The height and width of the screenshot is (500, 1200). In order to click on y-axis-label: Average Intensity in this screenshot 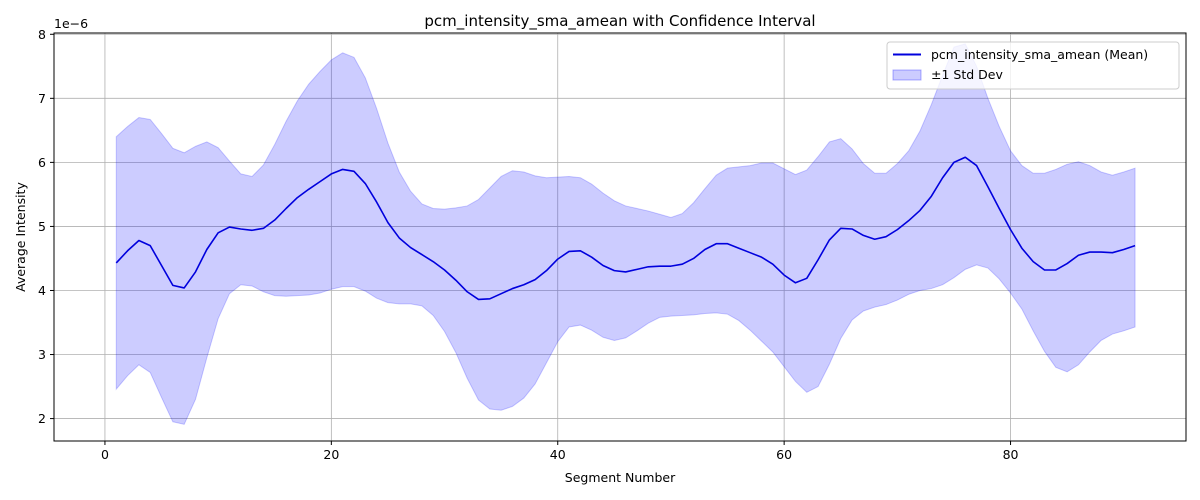, I will do `click(20, 237)`.